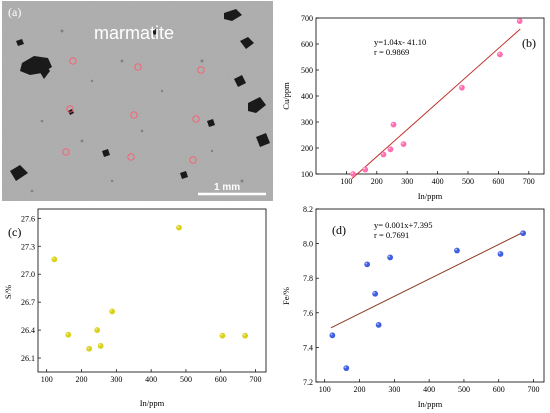  Describe the element at coordinates (307, 174) in the screenshot. I see `y-tick-label: 100` at that location.